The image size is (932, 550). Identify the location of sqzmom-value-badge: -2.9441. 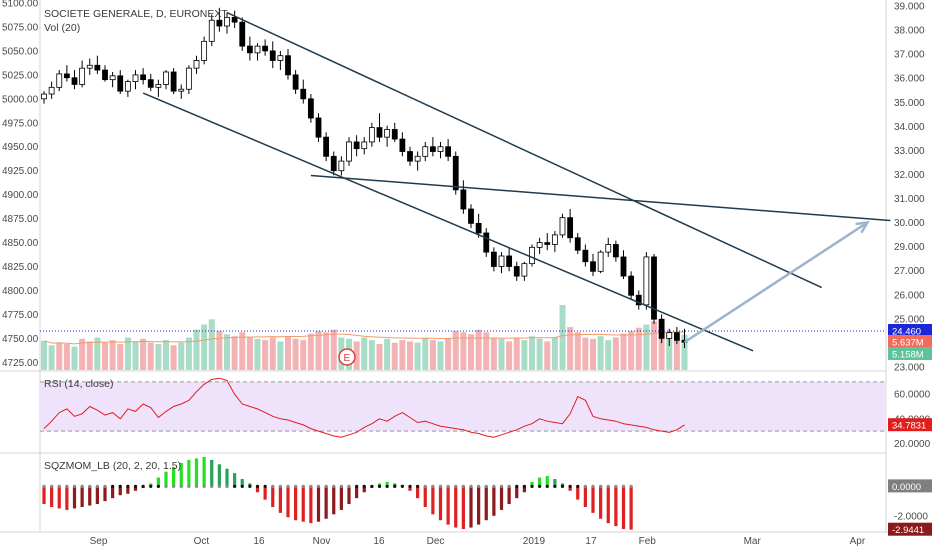
(908, 530).